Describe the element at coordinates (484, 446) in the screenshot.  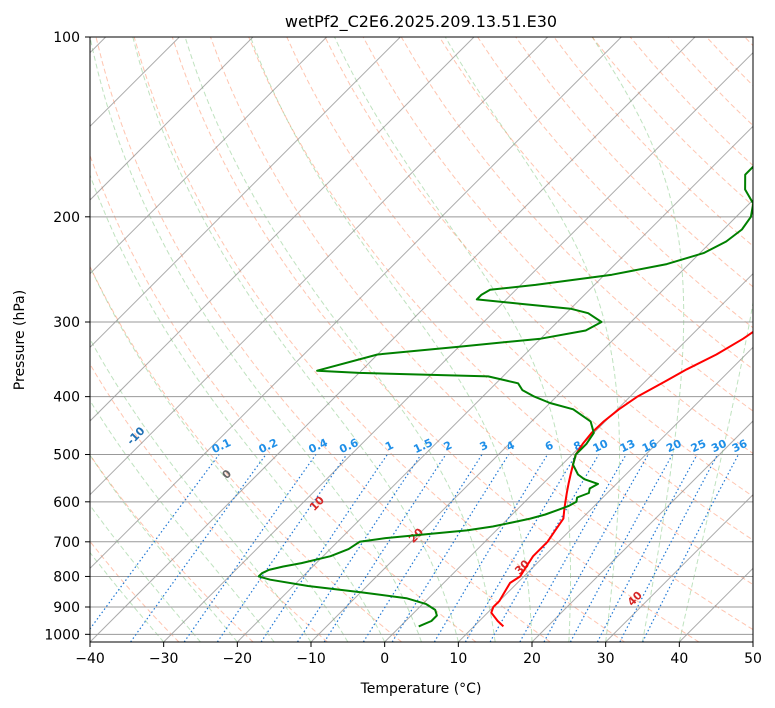
I see `mixing-ratio-label: 3` at that location.